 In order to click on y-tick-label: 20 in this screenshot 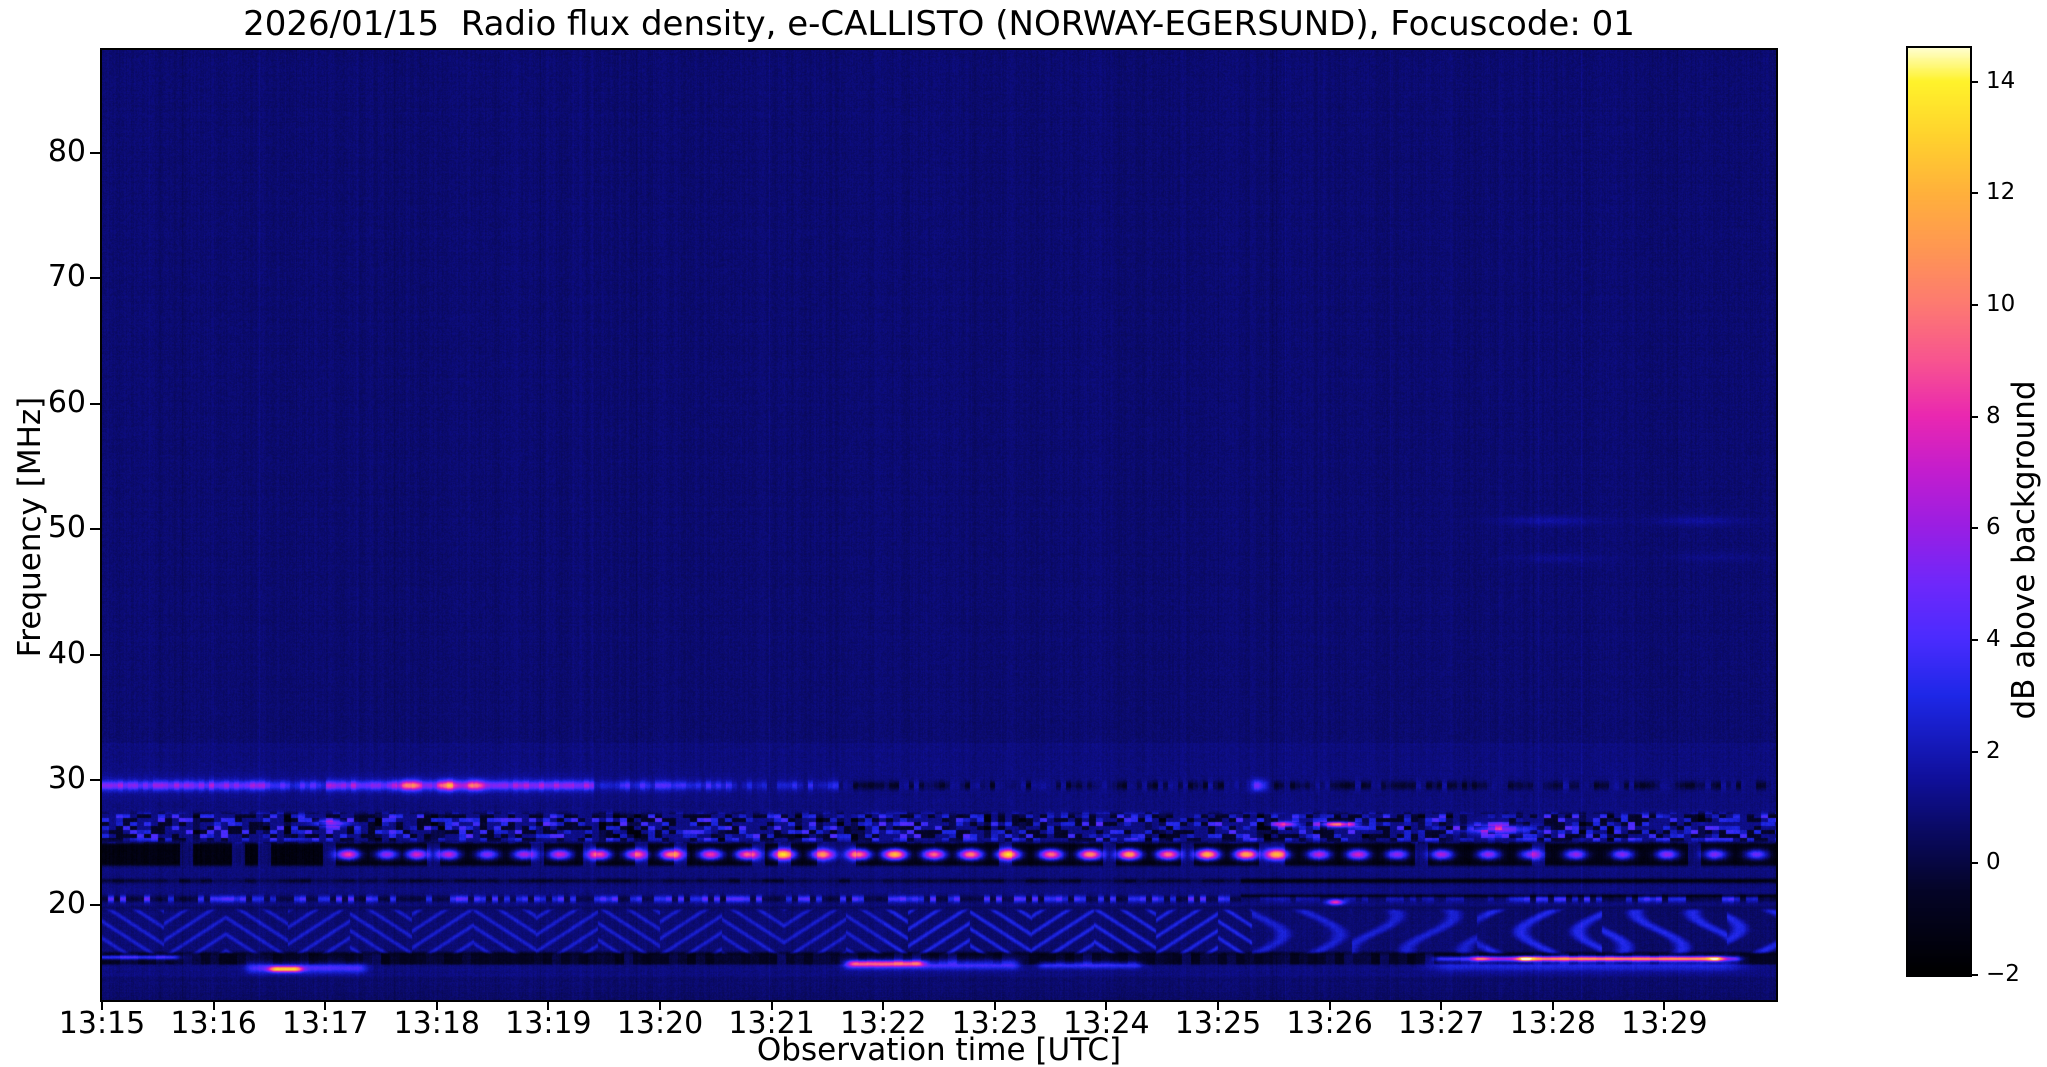, I will do `click(66, 904)`.